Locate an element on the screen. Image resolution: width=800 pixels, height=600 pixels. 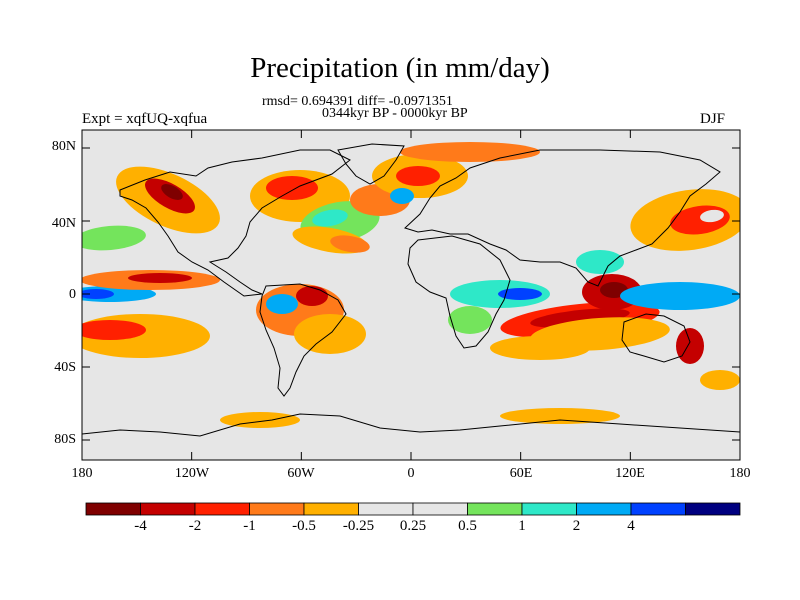
lon-label-0: 0 is located at coordinates (411, 473).